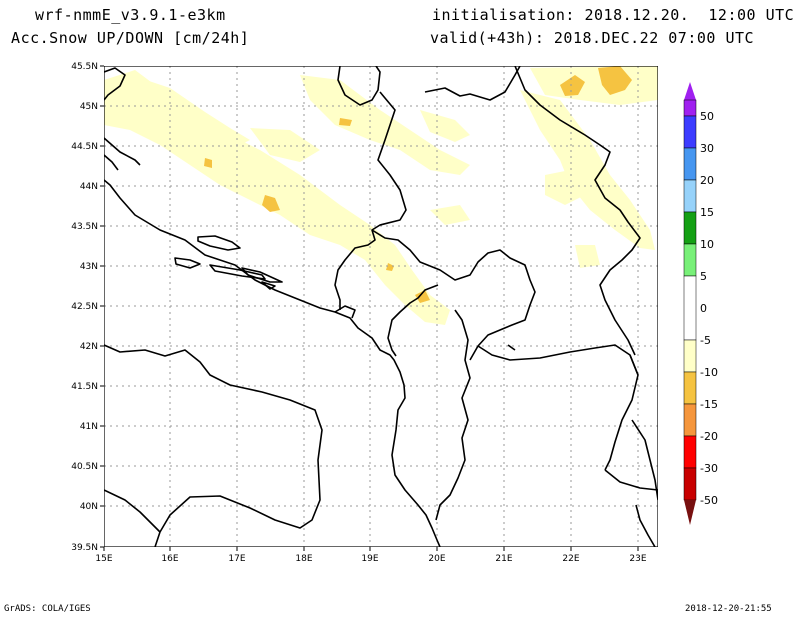 Image resolution: width=800 pixels, height=618 pixels. What do you see at coordinates (130, 15) in the screenshot?
I see `model-title: wrf-nmmE_v3.9.1-e3km` at bounding box center [130, 15].